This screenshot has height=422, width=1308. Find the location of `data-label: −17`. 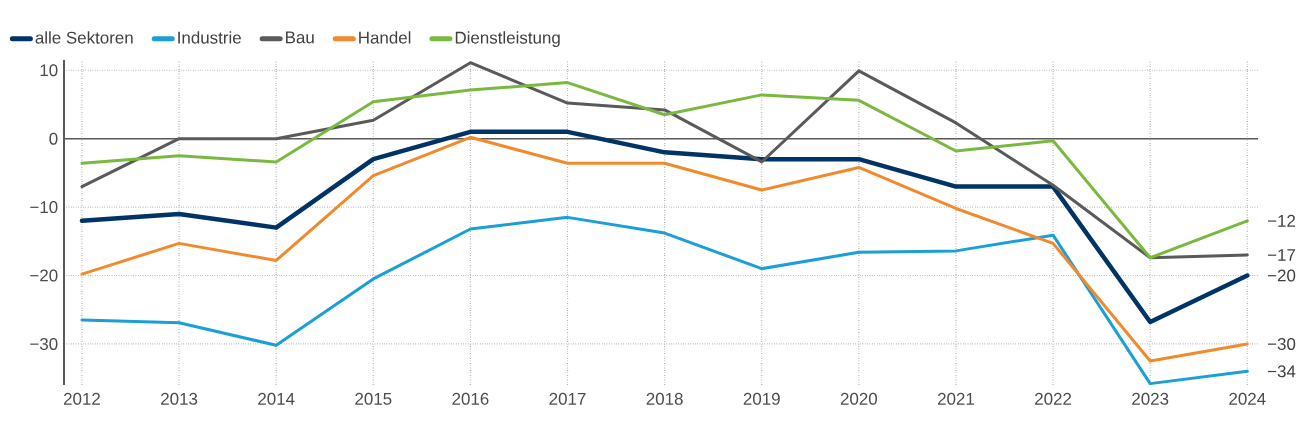

data-label: −17 is located at coordinates (1281, 255).